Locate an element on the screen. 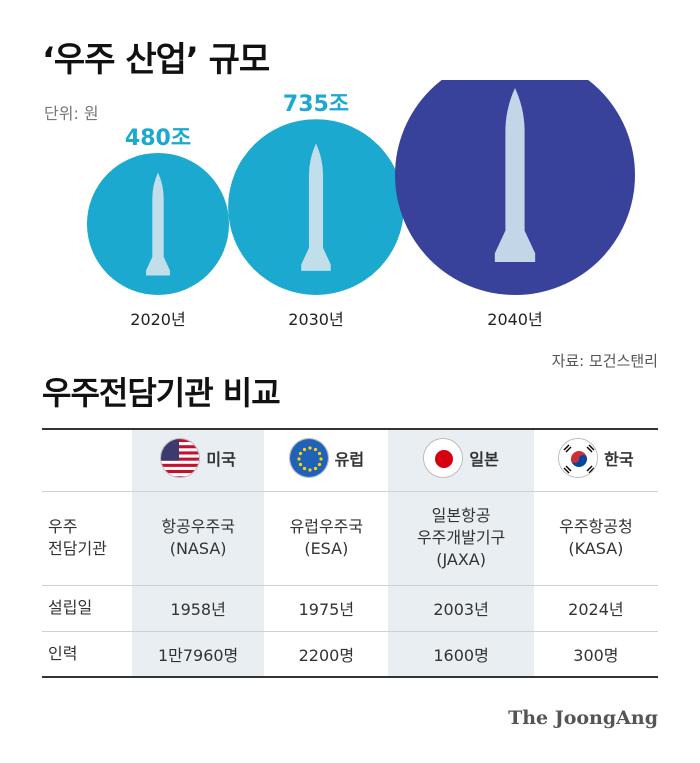 The width and height of the screenshot is (700, 763). cell-line: (NASA) is located at coordinates (198, 548).